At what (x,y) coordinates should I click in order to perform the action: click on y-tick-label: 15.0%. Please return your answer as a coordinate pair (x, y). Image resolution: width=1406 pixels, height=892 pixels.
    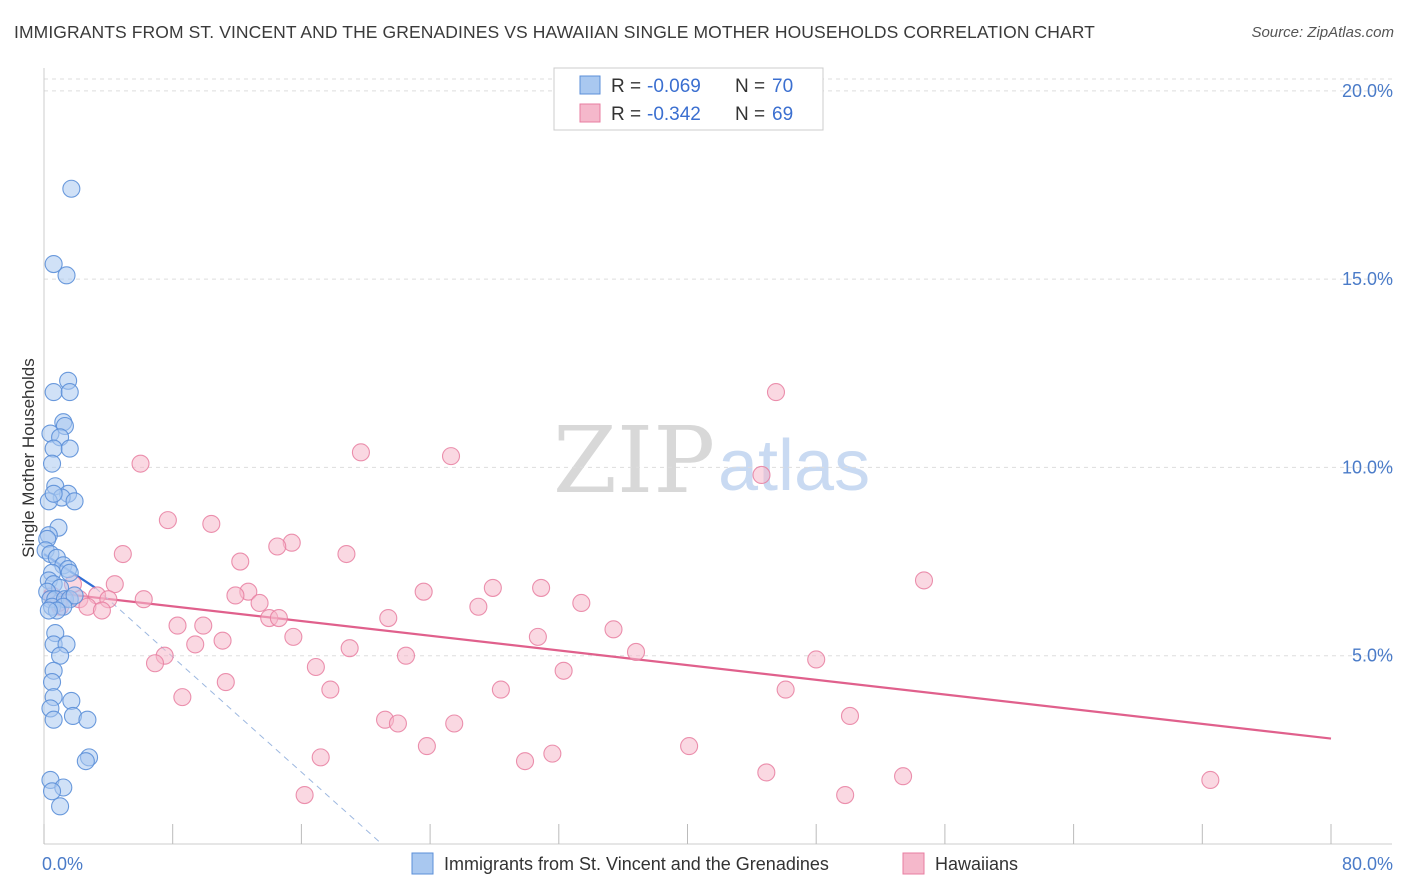
    Looking at the image, I should click on (1367, 279).